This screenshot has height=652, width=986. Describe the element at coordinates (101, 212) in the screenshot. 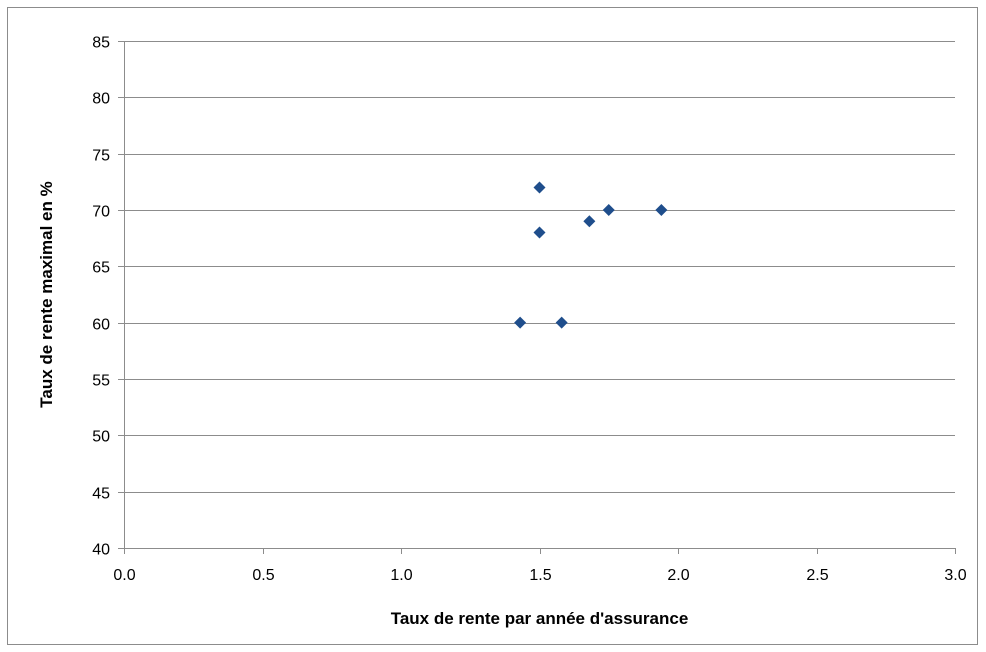

I see `y-tick-label: 70` at that location.